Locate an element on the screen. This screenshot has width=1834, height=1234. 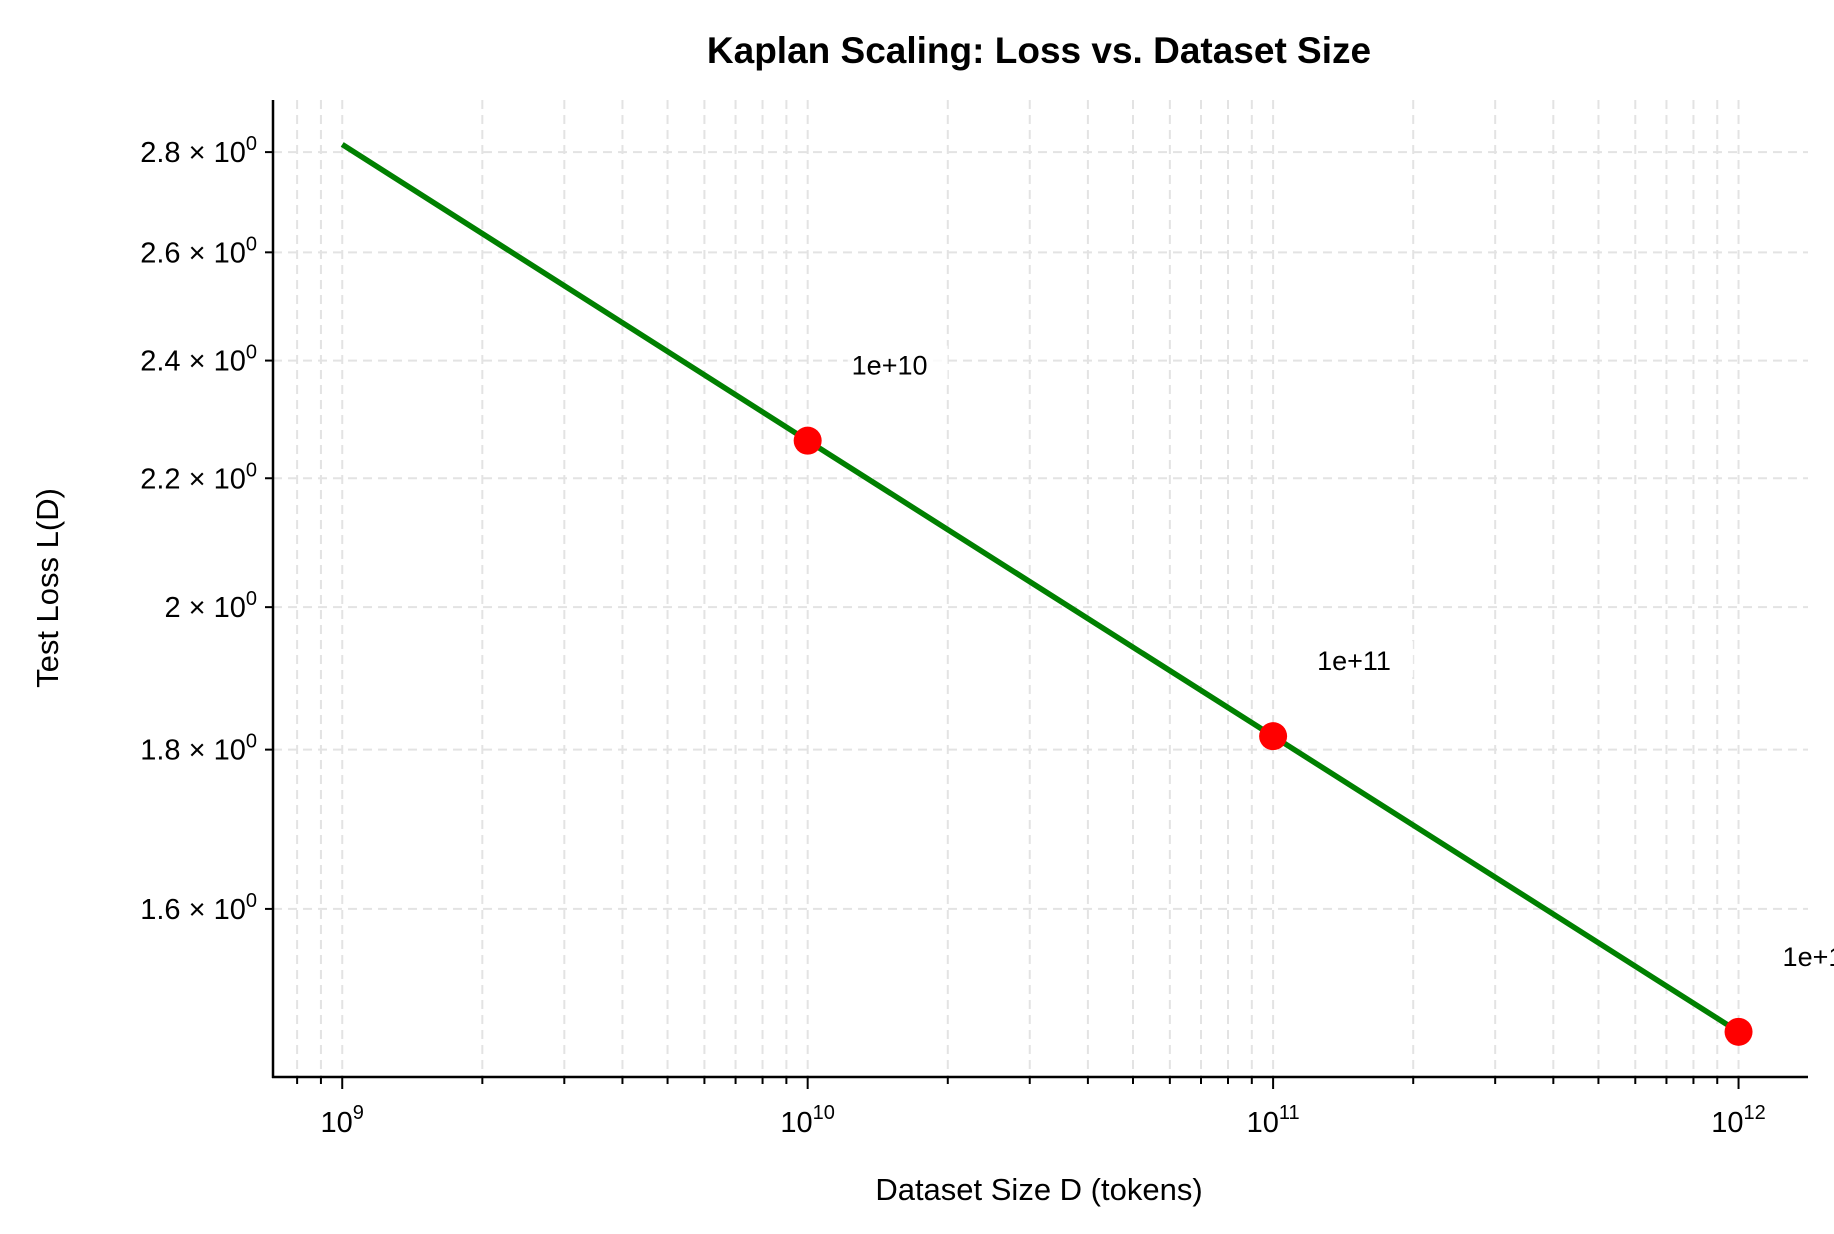
y-tick-label: 1.6 × 100 is located at coordinates (198, 908).